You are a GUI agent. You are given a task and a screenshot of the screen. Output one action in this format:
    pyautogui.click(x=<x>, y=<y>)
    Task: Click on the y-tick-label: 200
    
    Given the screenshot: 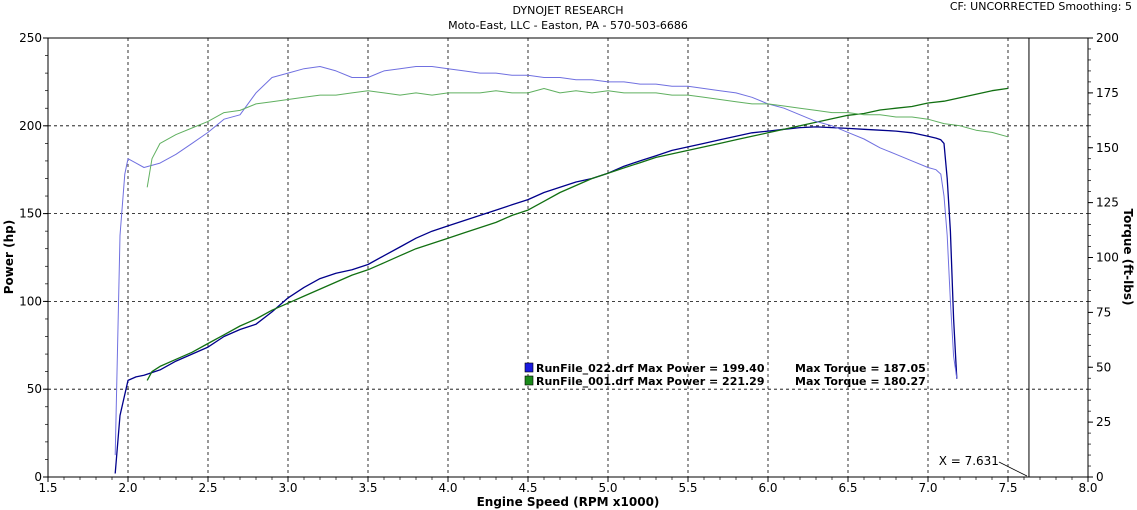 What is the action you would take?
    pyautogui.click(x=30, y=126)
    